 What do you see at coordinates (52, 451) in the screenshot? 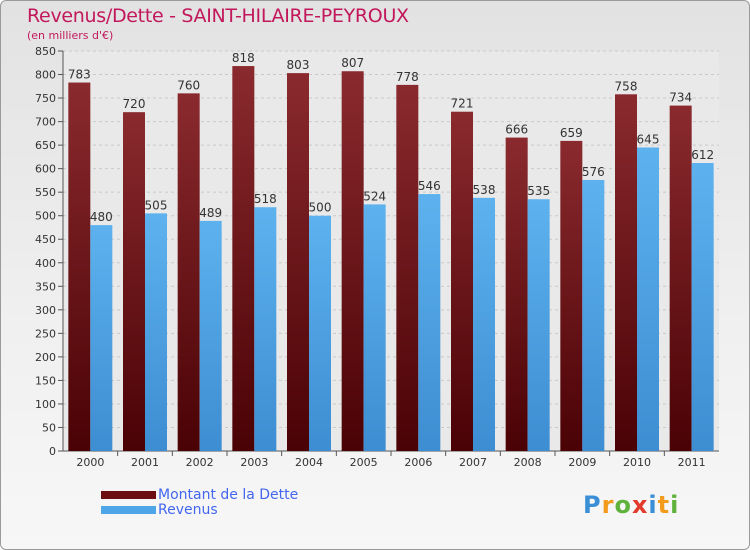
I see `y-tick-label: 0` at bounding box center [52, 451].